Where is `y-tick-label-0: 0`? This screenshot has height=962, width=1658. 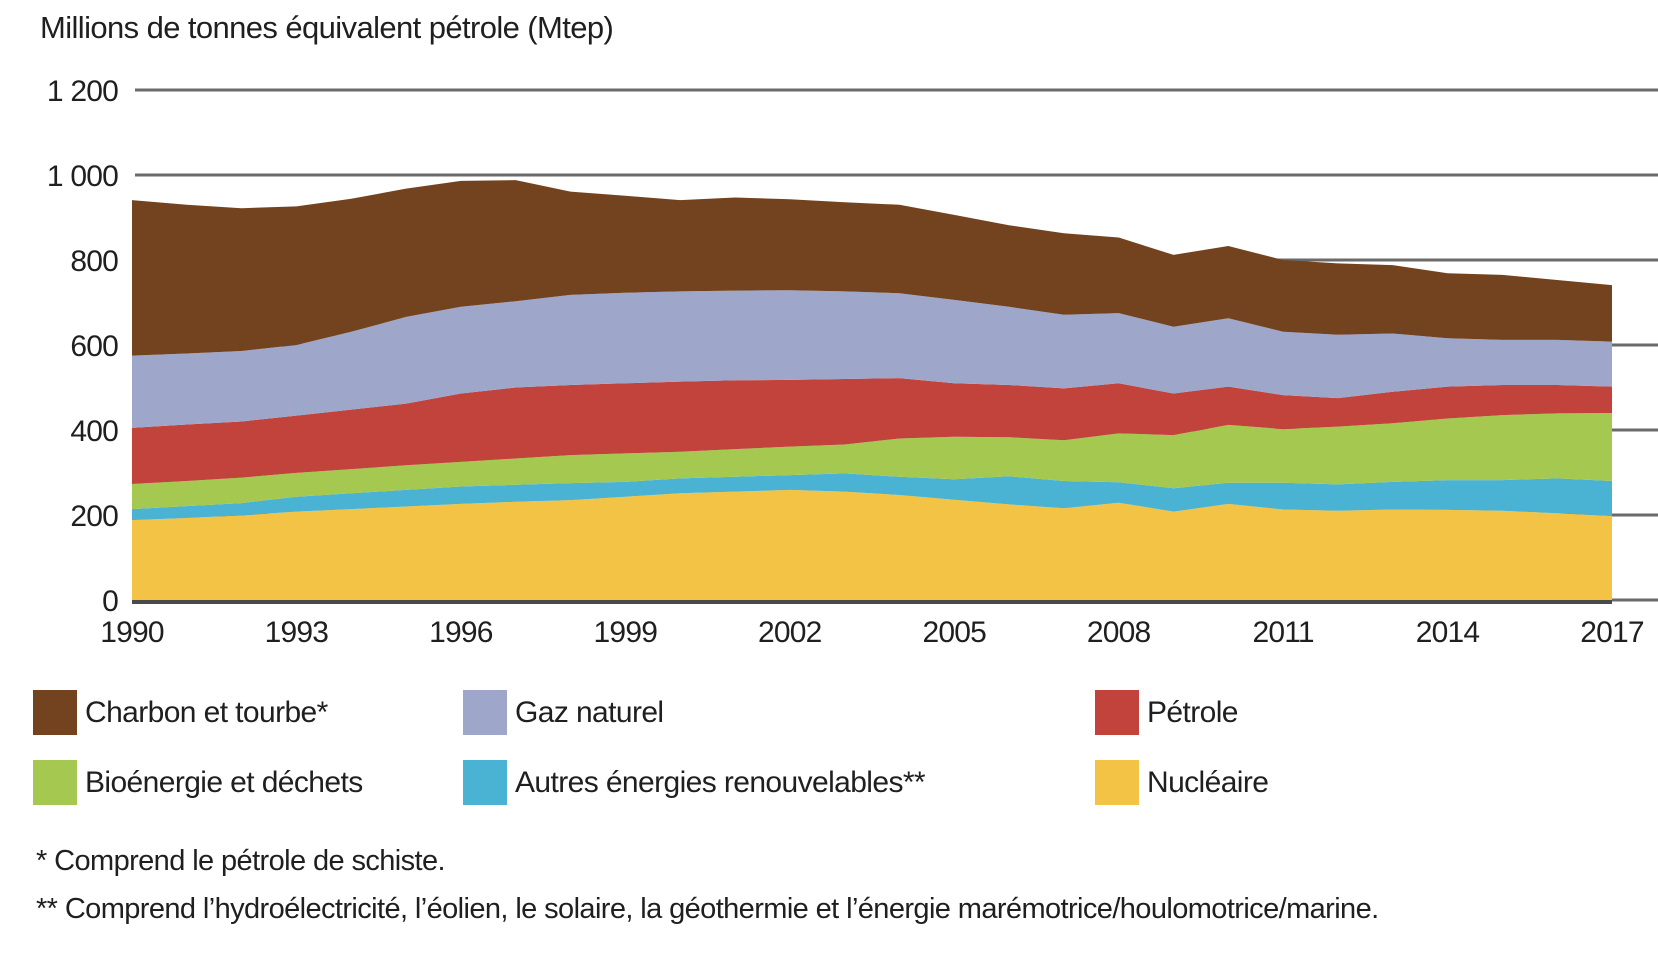 y-tick-label-0: 0 is located at coordinates (110, 601).